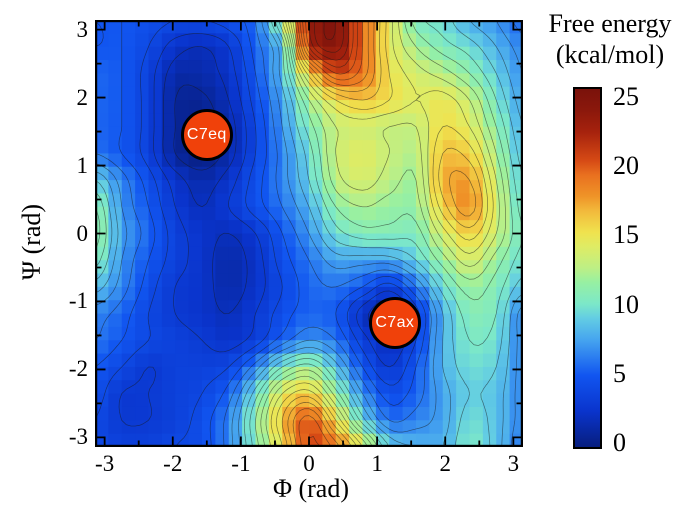 The width and height of the screenshot is (699, 509). Describe the element at coordinates (587, 268) in the screenshot. I see `colorbar-gradient` at that location.